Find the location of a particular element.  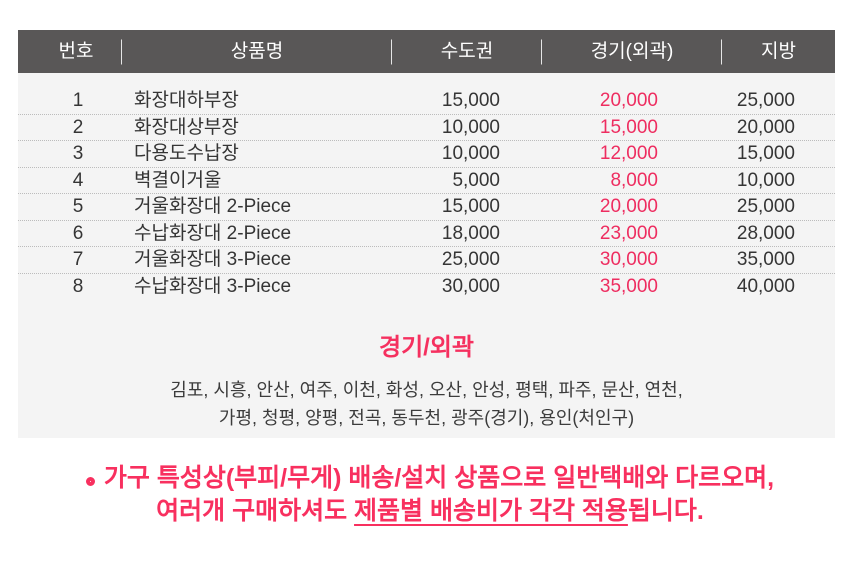

price-gyeonggi-outer: 30,000 is located at coordinates (628, 260).